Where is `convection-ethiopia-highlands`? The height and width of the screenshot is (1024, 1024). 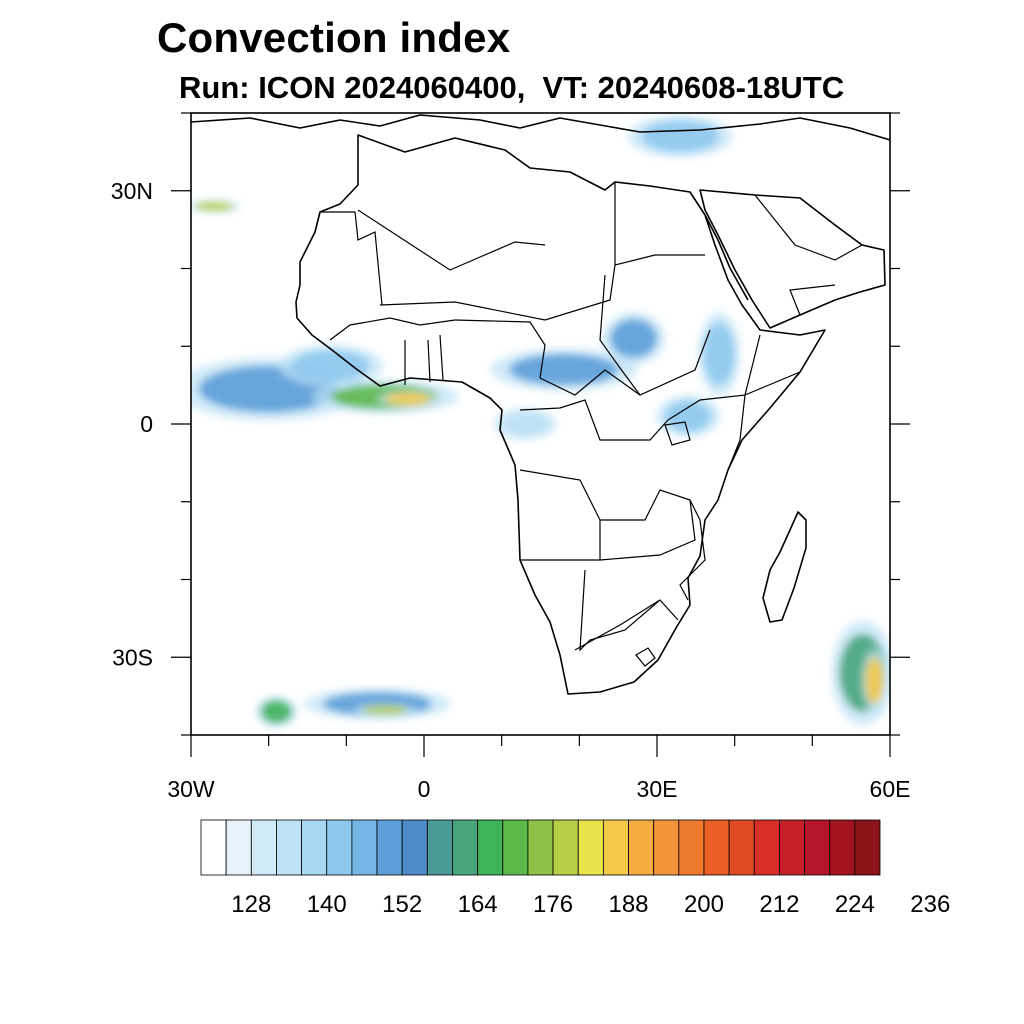 convection-ethiopia-highlands is located at coordinates (719, 354).